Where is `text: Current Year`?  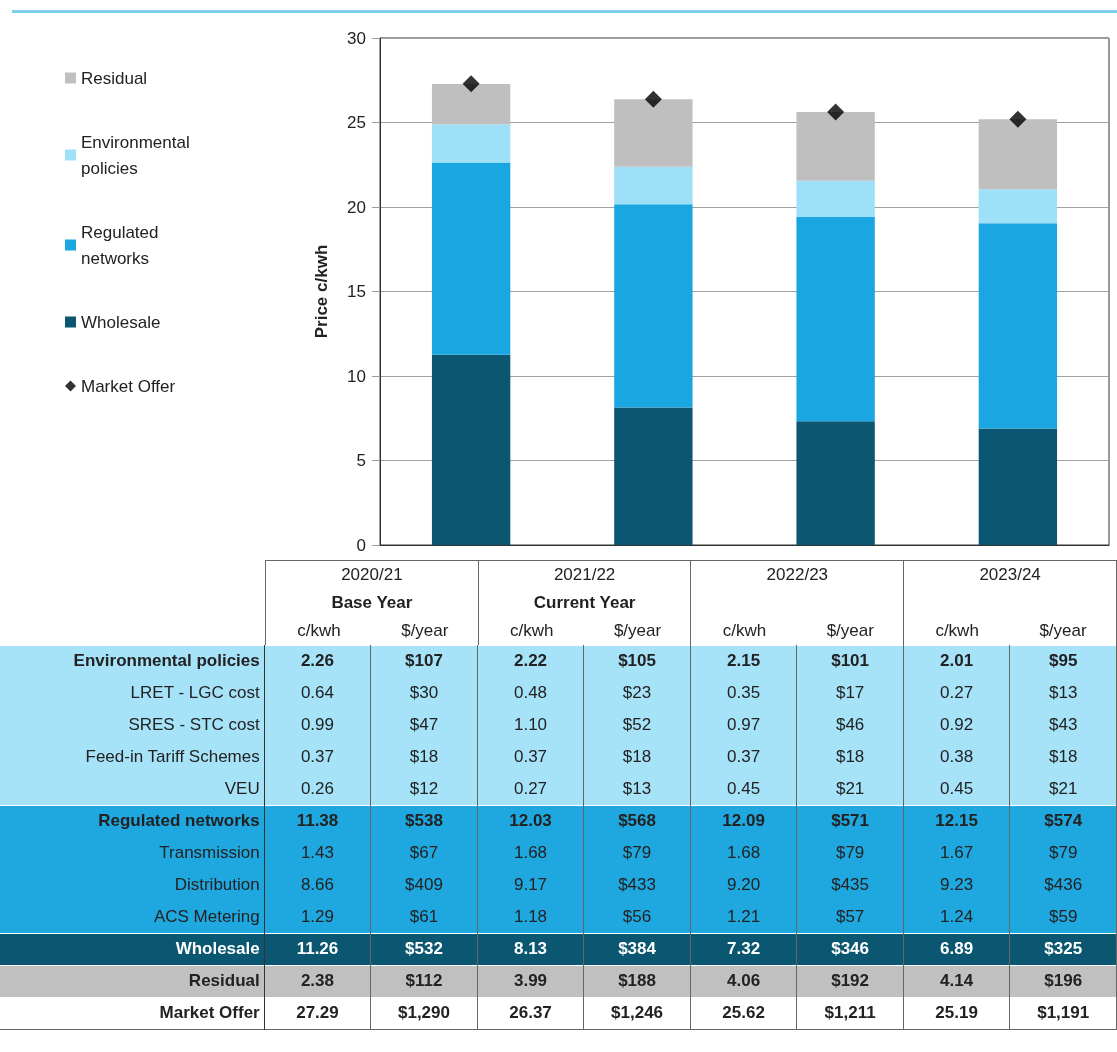 text: Current Year is located at coordinates (584, 602).